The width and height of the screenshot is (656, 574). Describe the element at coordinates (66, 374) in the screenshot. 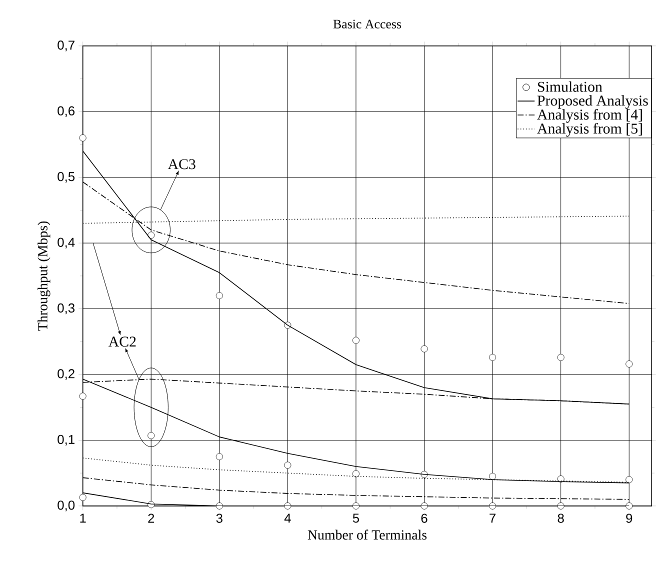

I see `y-tick-label: 0,2` at that location.